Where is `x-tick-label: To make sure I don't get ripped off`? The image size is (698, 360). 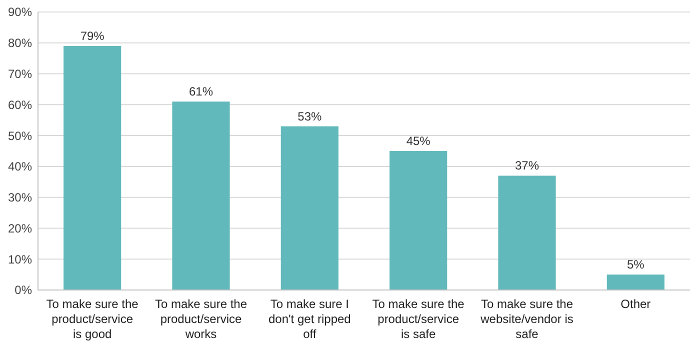 x-tick-label: To make sure I don't get ripped off is located at coordinates (309, 319).